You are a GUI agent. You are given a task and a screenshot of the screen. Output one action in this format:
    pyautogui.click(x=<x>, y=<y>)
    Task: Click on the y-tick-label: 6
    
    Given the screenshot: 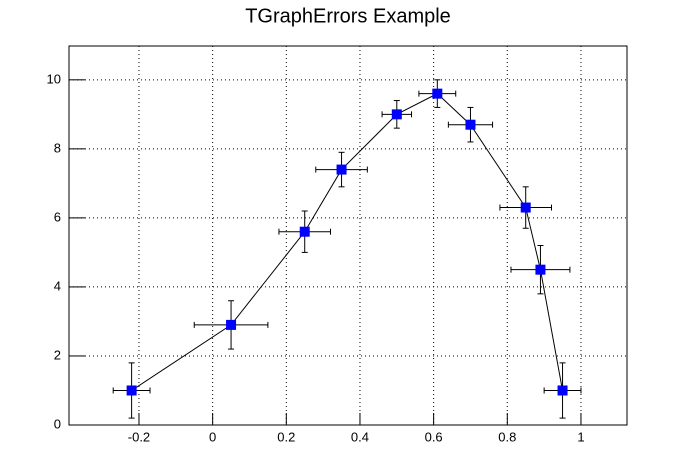 What is the action you would take?
    pyautogui.click(x=57, y=216)
    